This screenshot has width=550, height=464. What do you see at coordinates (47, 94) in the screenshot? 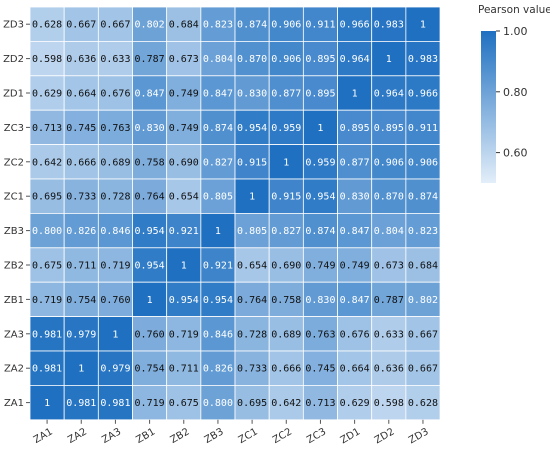
I see `cell-value-label: 0.629` at bounding box center [47, 94].